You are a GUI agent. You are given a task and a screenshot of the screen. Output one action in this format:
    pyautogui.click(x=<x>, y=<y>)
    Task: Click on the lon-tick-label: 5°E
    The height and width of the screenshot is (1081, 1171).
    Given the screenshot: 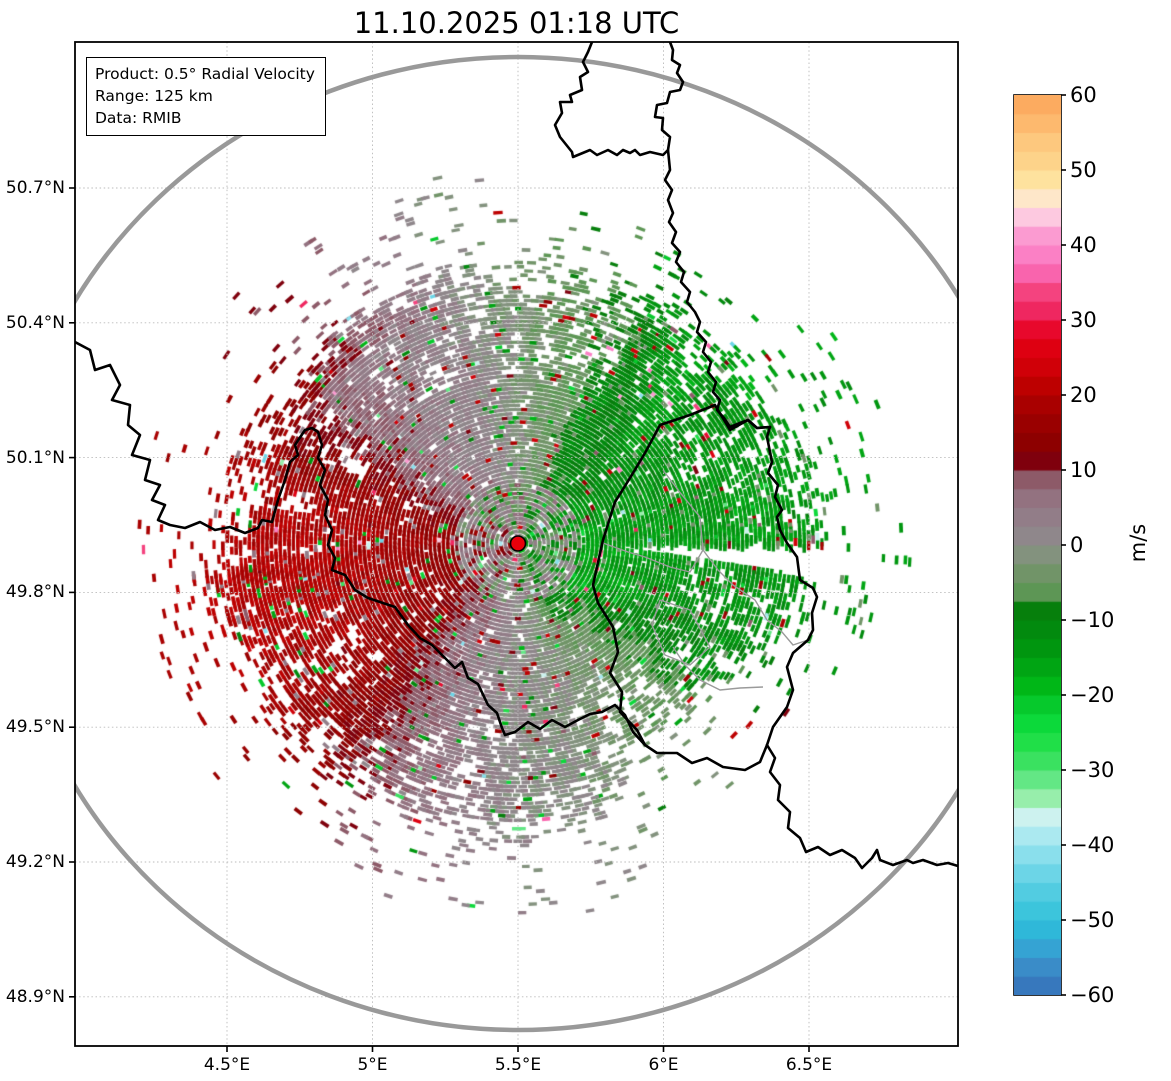 What is the action you would take?
    pyautogui.click(x=372, y=1065)
    